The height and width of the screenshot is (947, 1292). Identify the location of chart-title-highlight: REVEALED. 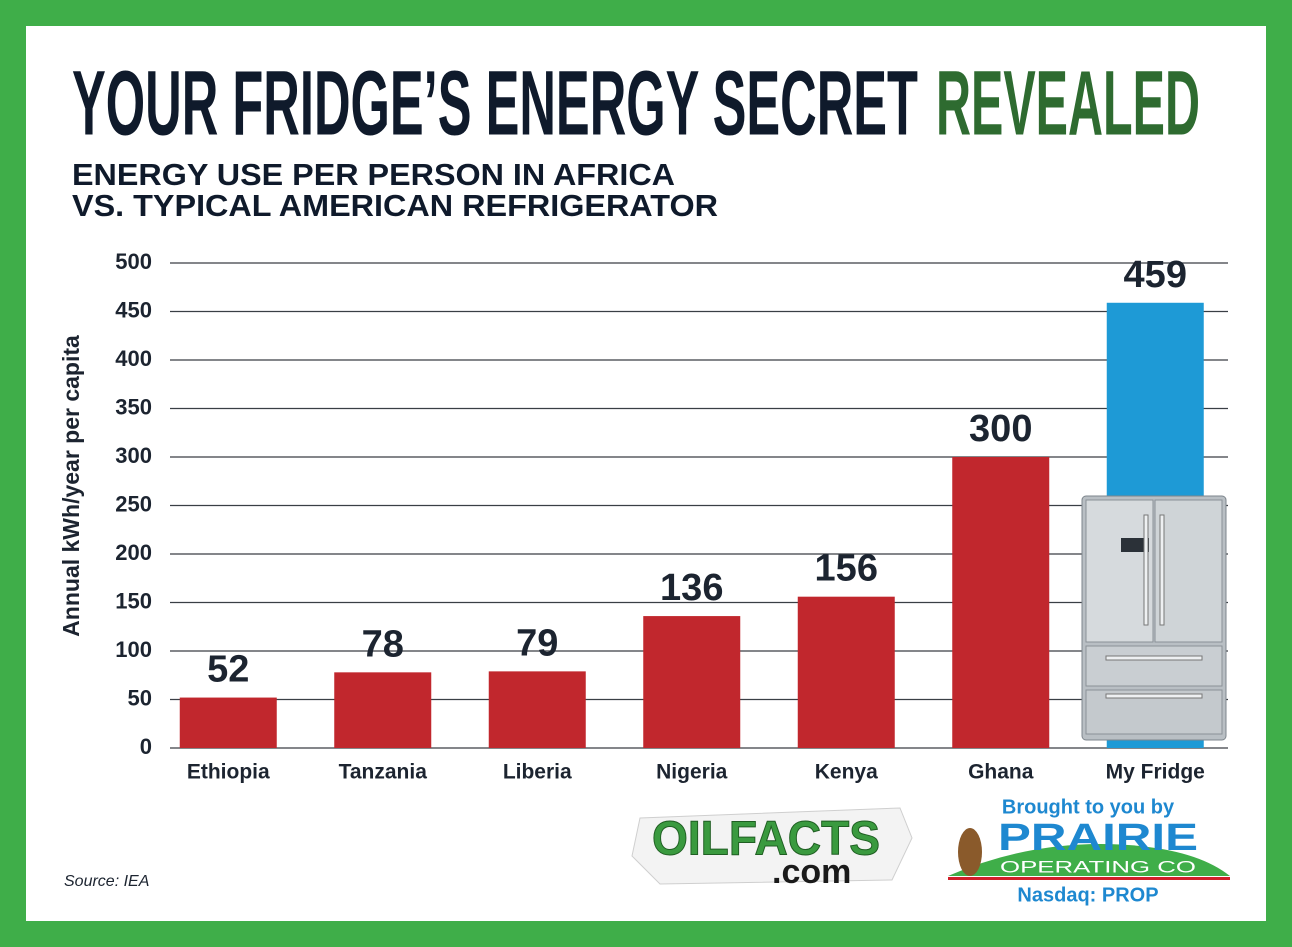
(1068, 103).